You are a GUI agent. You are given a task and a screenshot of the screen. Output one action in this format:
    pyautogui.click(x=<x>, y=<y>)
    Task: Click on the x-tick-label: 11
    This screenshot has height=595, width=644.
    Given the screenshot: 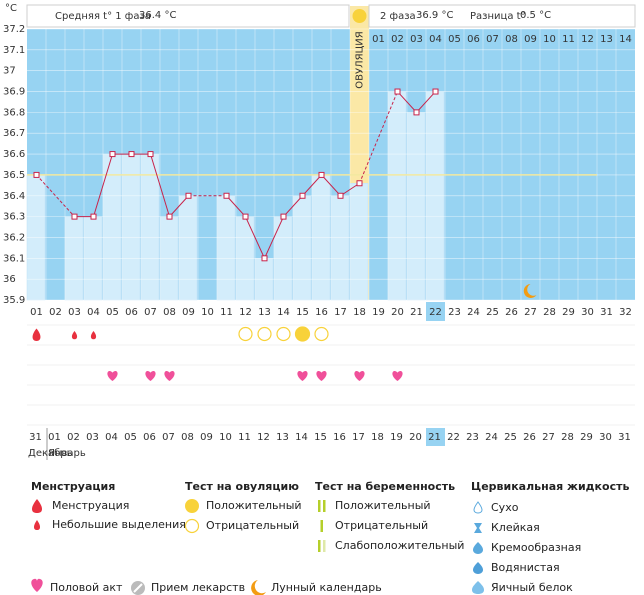 What is the action you would take?
    pyautogui.click(x=226, y=312)
    